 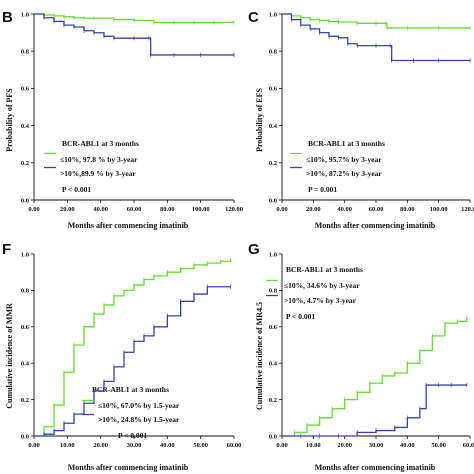 What do you see at coordinates (100, 445) in the screenshot?
I see `x-tick-label-f: 20.00` at bounding box center [100, 445].